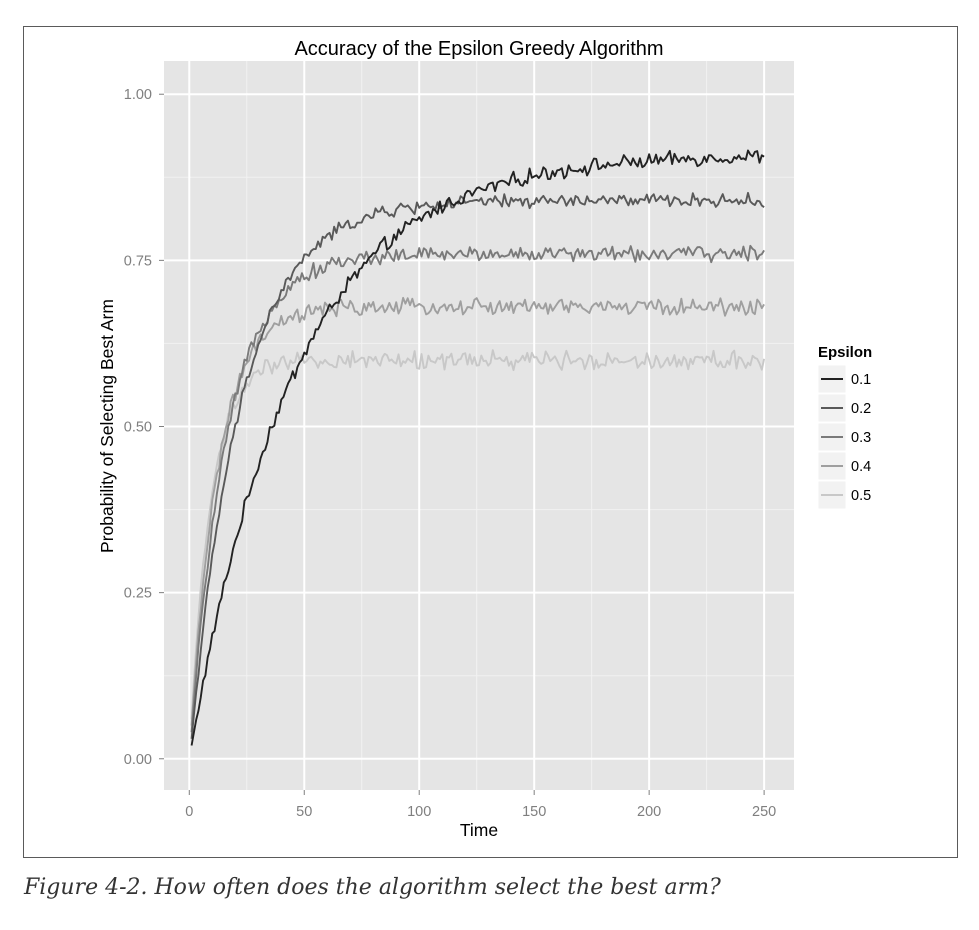 The height and width of the screenshot is (930, 979). Describe the element at coordinates (844, 427) in the screenshot. I see `legend: Epsilon 0.1 0.2 0.3 0.4 0.5` at that location.